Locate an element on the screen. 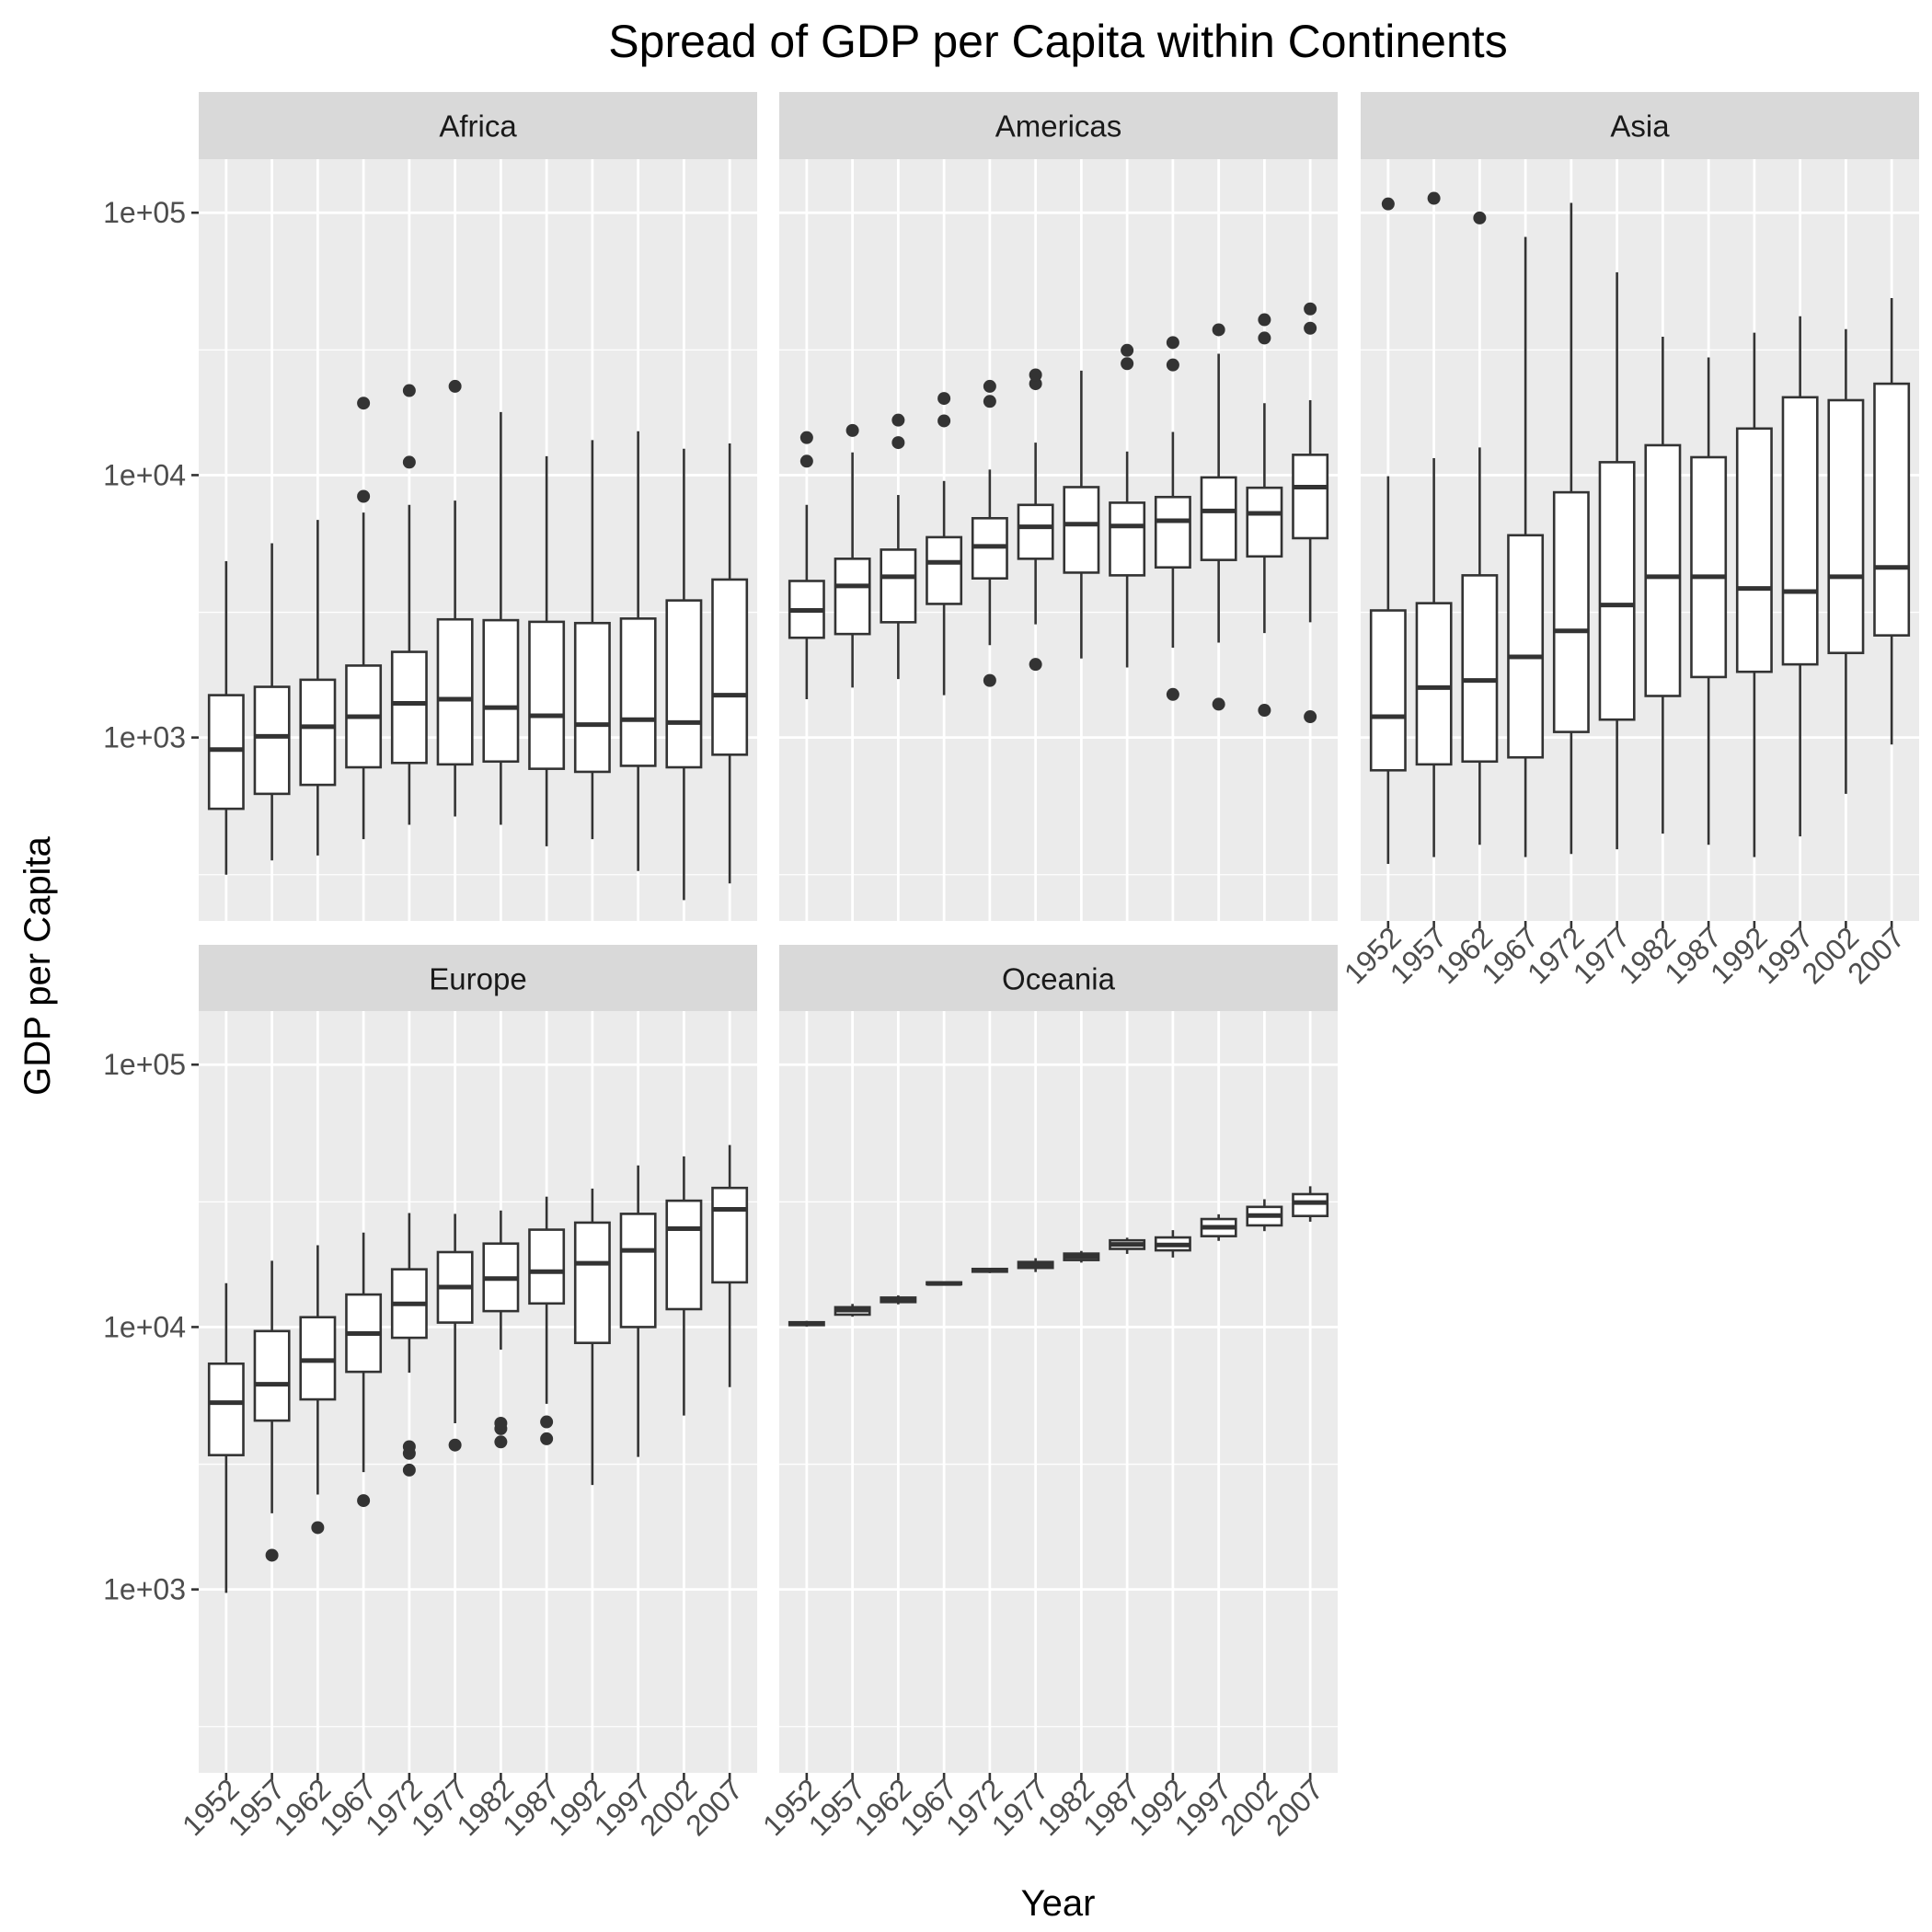 The width and height of the screenshot is (1932, 1932). facet-panel-americas: Americas is located at coordinates (1058, 506).